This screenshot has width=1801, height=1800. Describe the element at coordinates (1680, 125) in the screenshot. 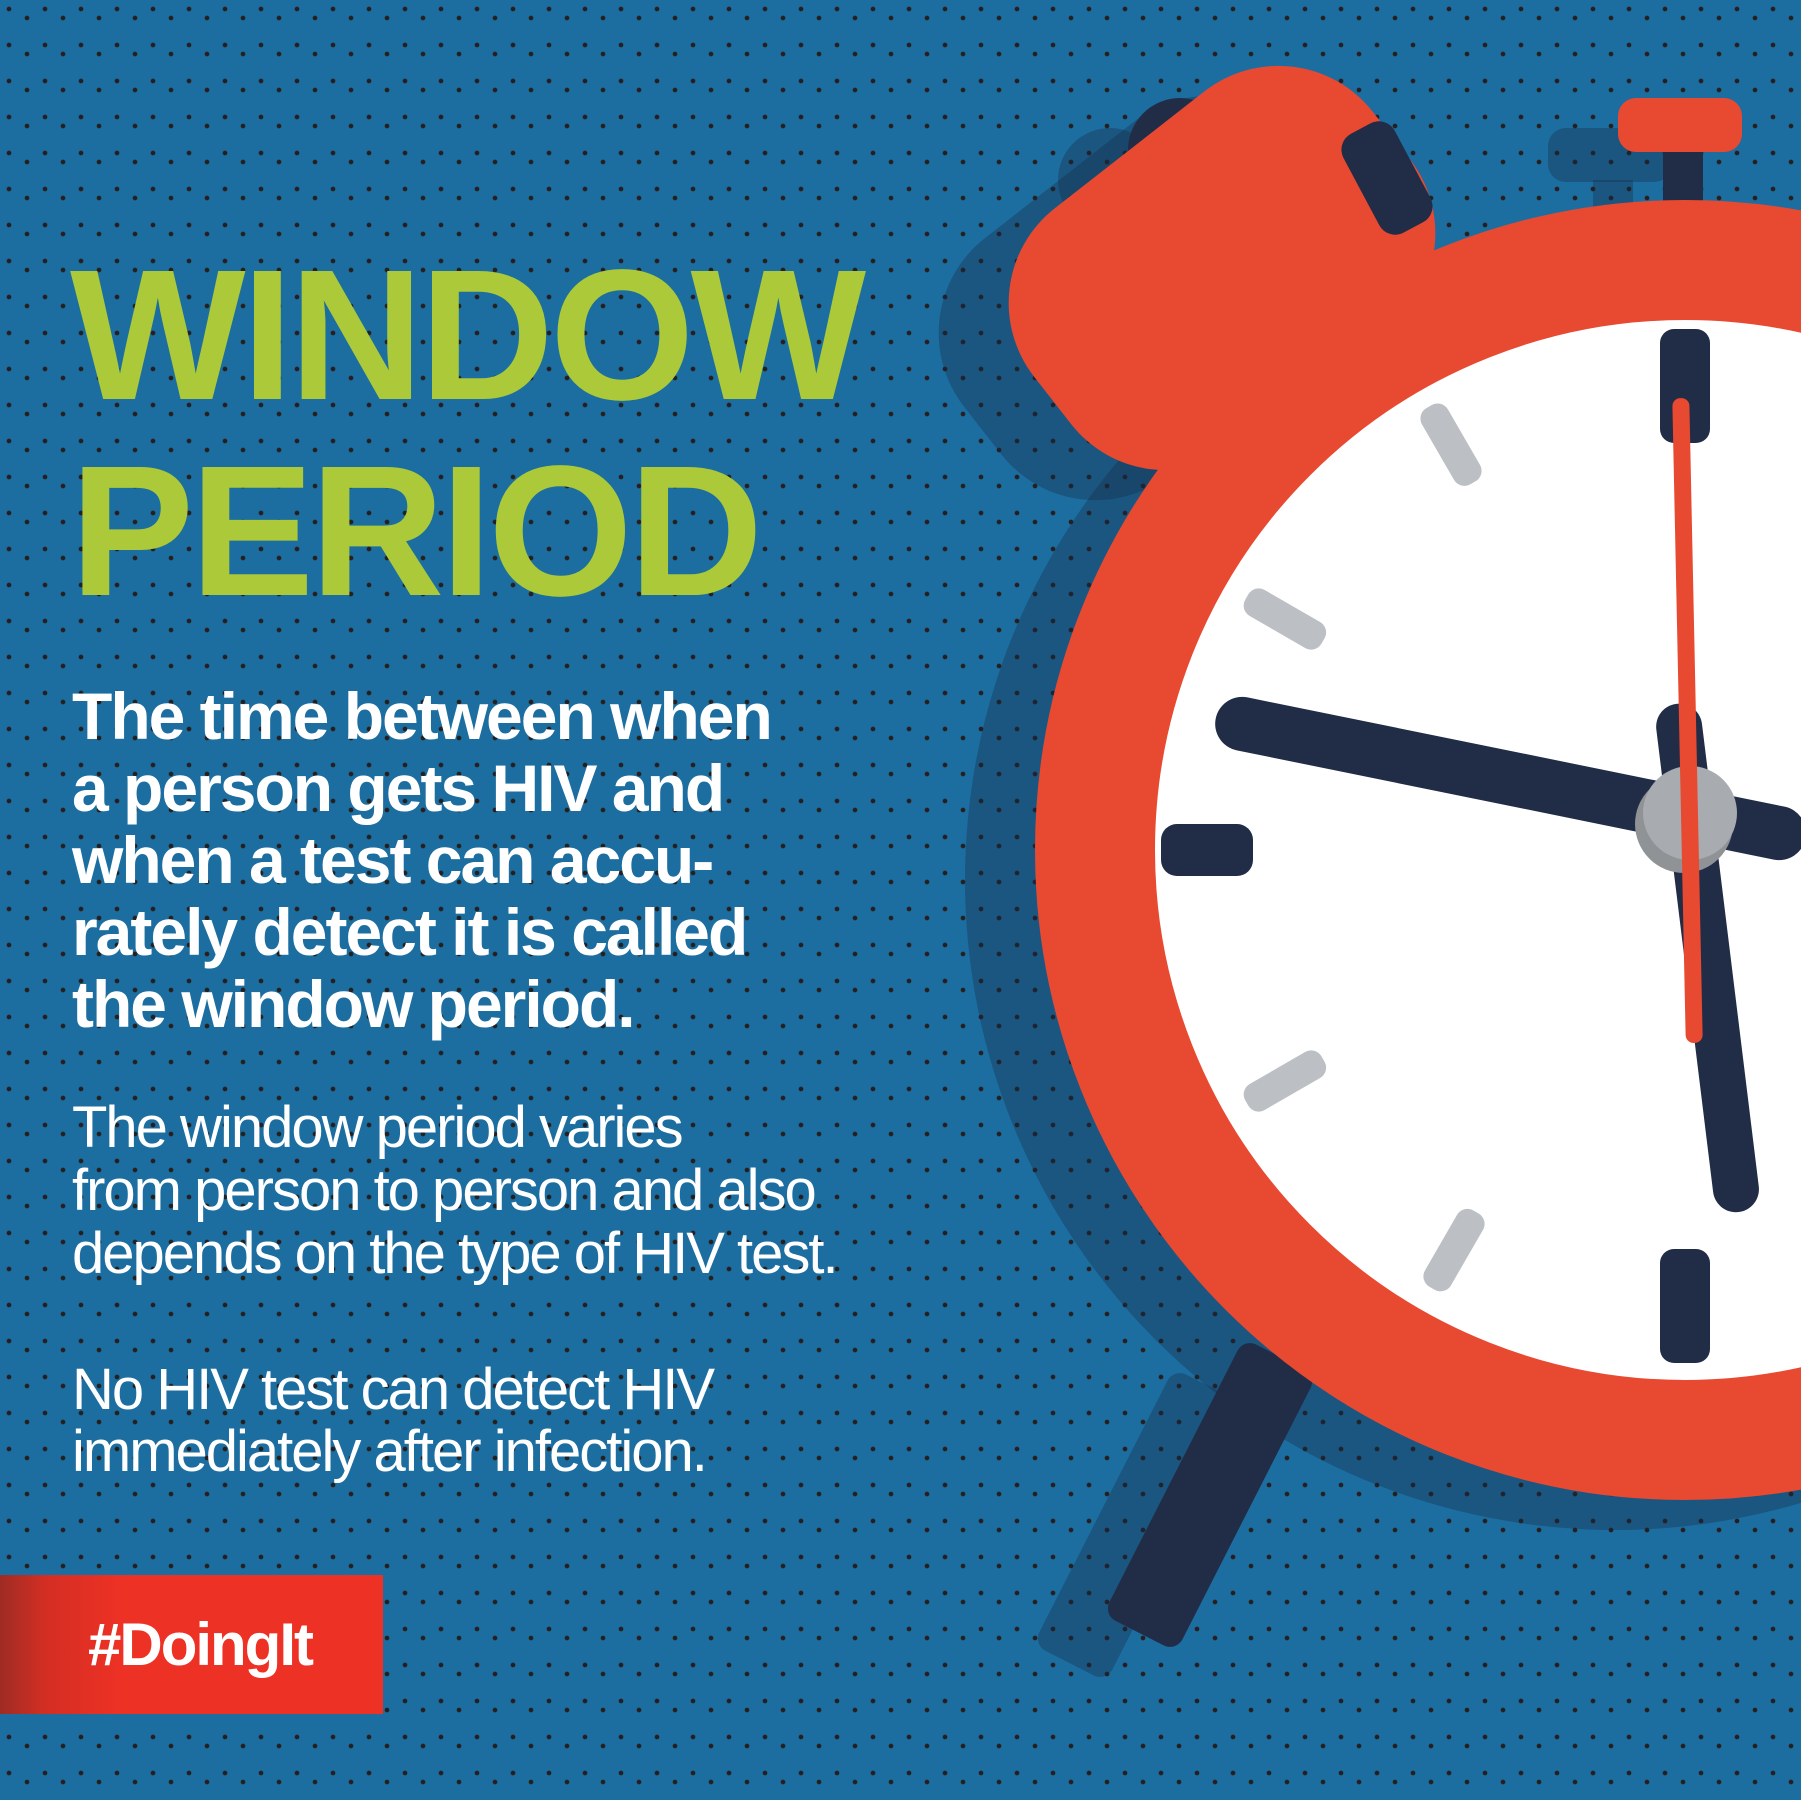

I see `stop-button` at that location.